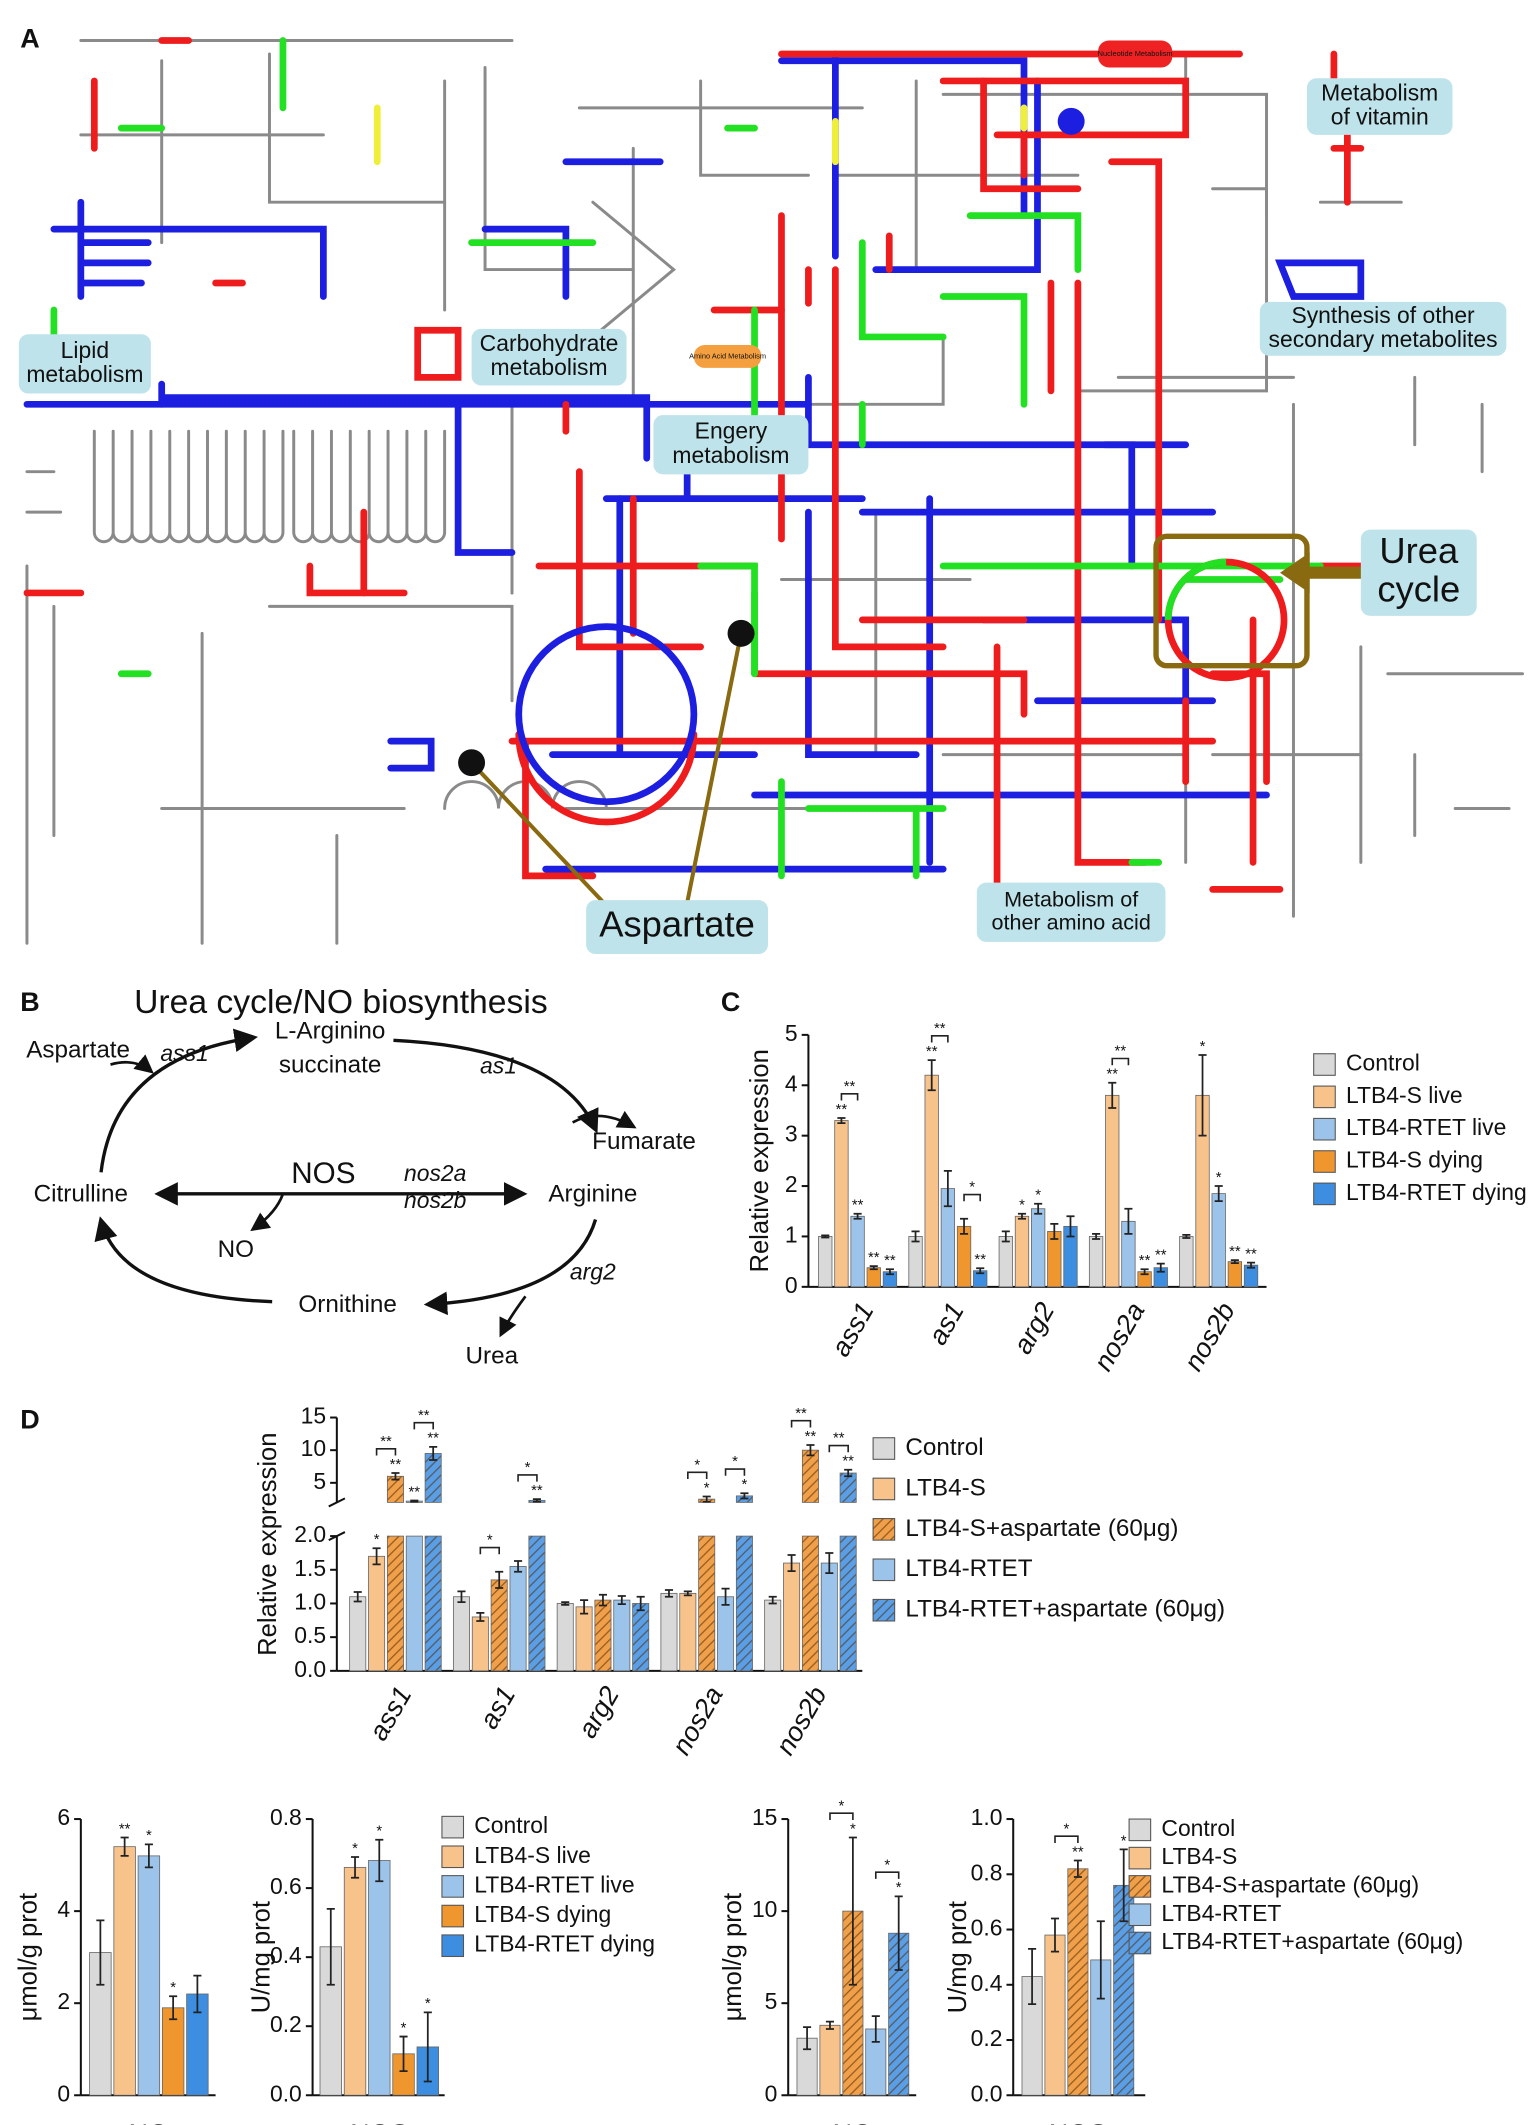  Describe the element at coordinates (498, 1707) in the screenshot. I see `x-tick-label: as1` at that location.